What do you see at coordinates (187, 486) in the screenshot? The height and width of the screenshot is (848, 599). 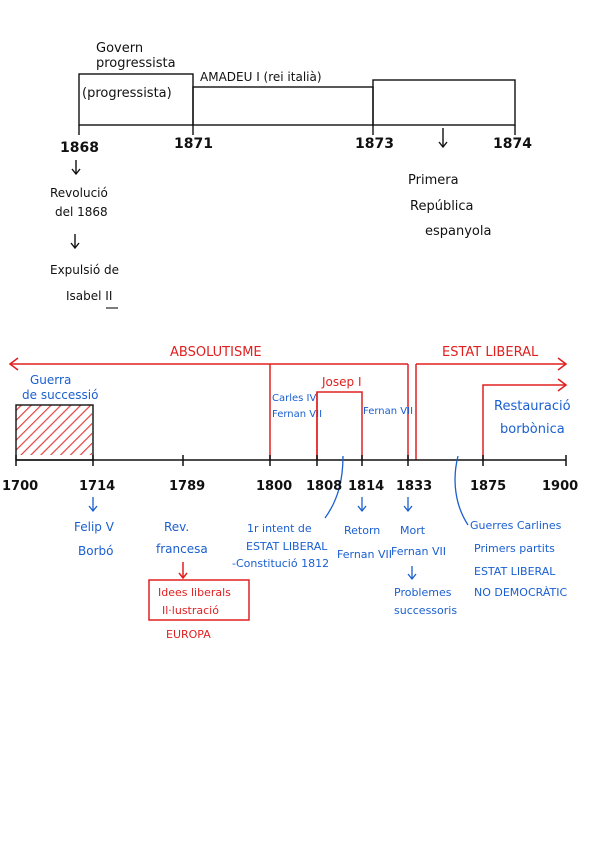 I see `year-1789: 1789` at bounding box center [187, 486].